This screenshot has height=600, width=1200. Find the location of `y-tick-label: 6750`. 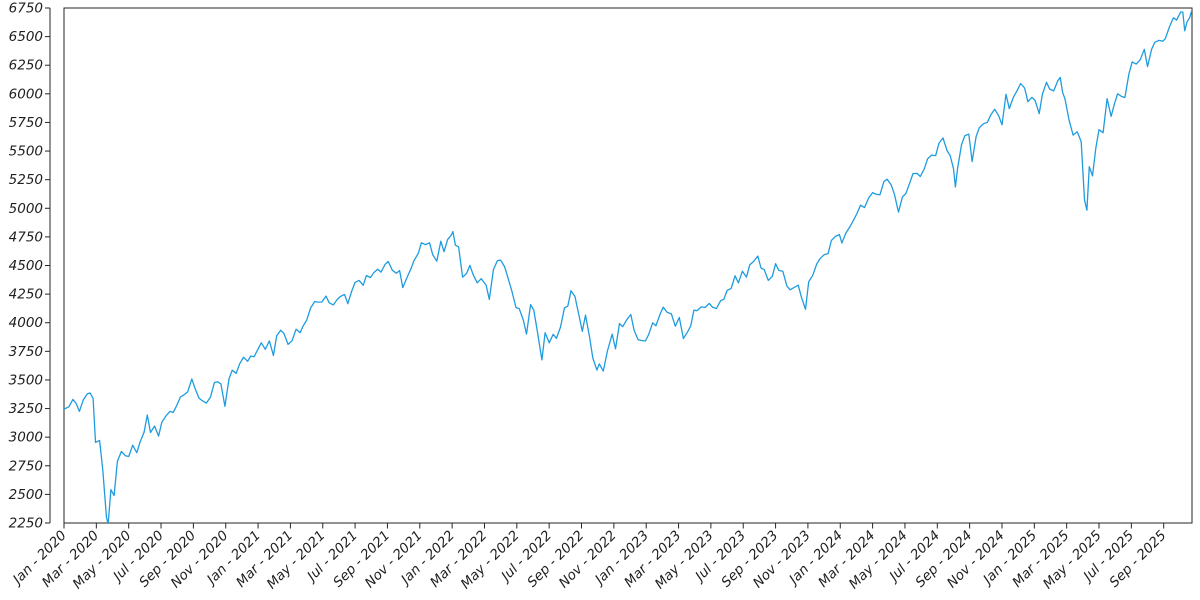

y-tick-label: 6750 is located at coordinates (26, 9).